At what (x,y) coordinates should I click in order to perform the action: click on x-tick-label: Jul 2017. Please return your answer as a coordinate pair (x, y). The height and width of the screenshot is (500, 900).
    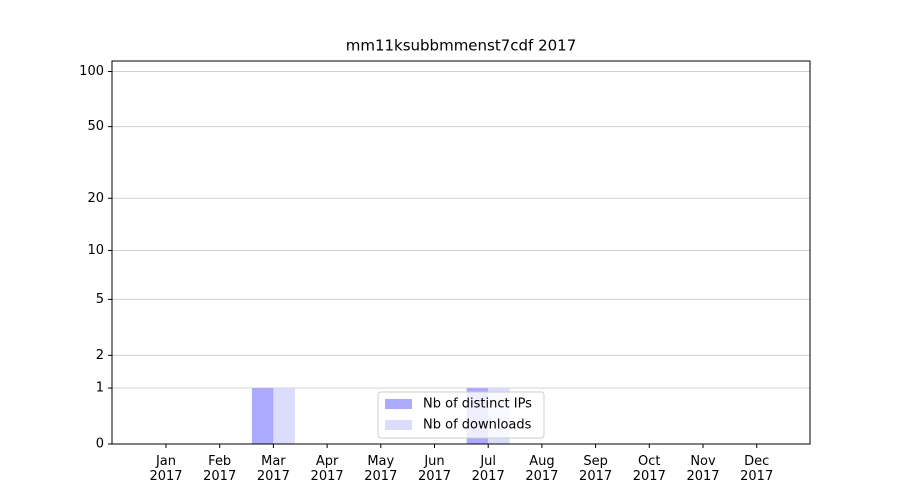
    Looking at the image, I should click on (488, 469).